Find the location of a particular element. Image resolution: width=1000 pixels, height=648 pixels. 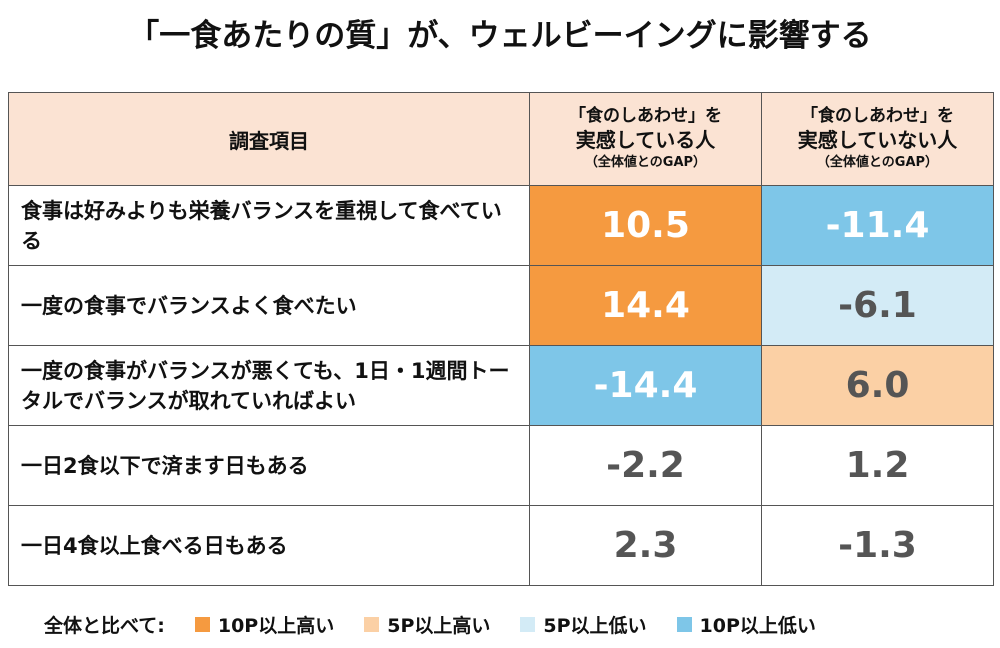

header-line: 実感している人 is located at coordinates (645, 140).